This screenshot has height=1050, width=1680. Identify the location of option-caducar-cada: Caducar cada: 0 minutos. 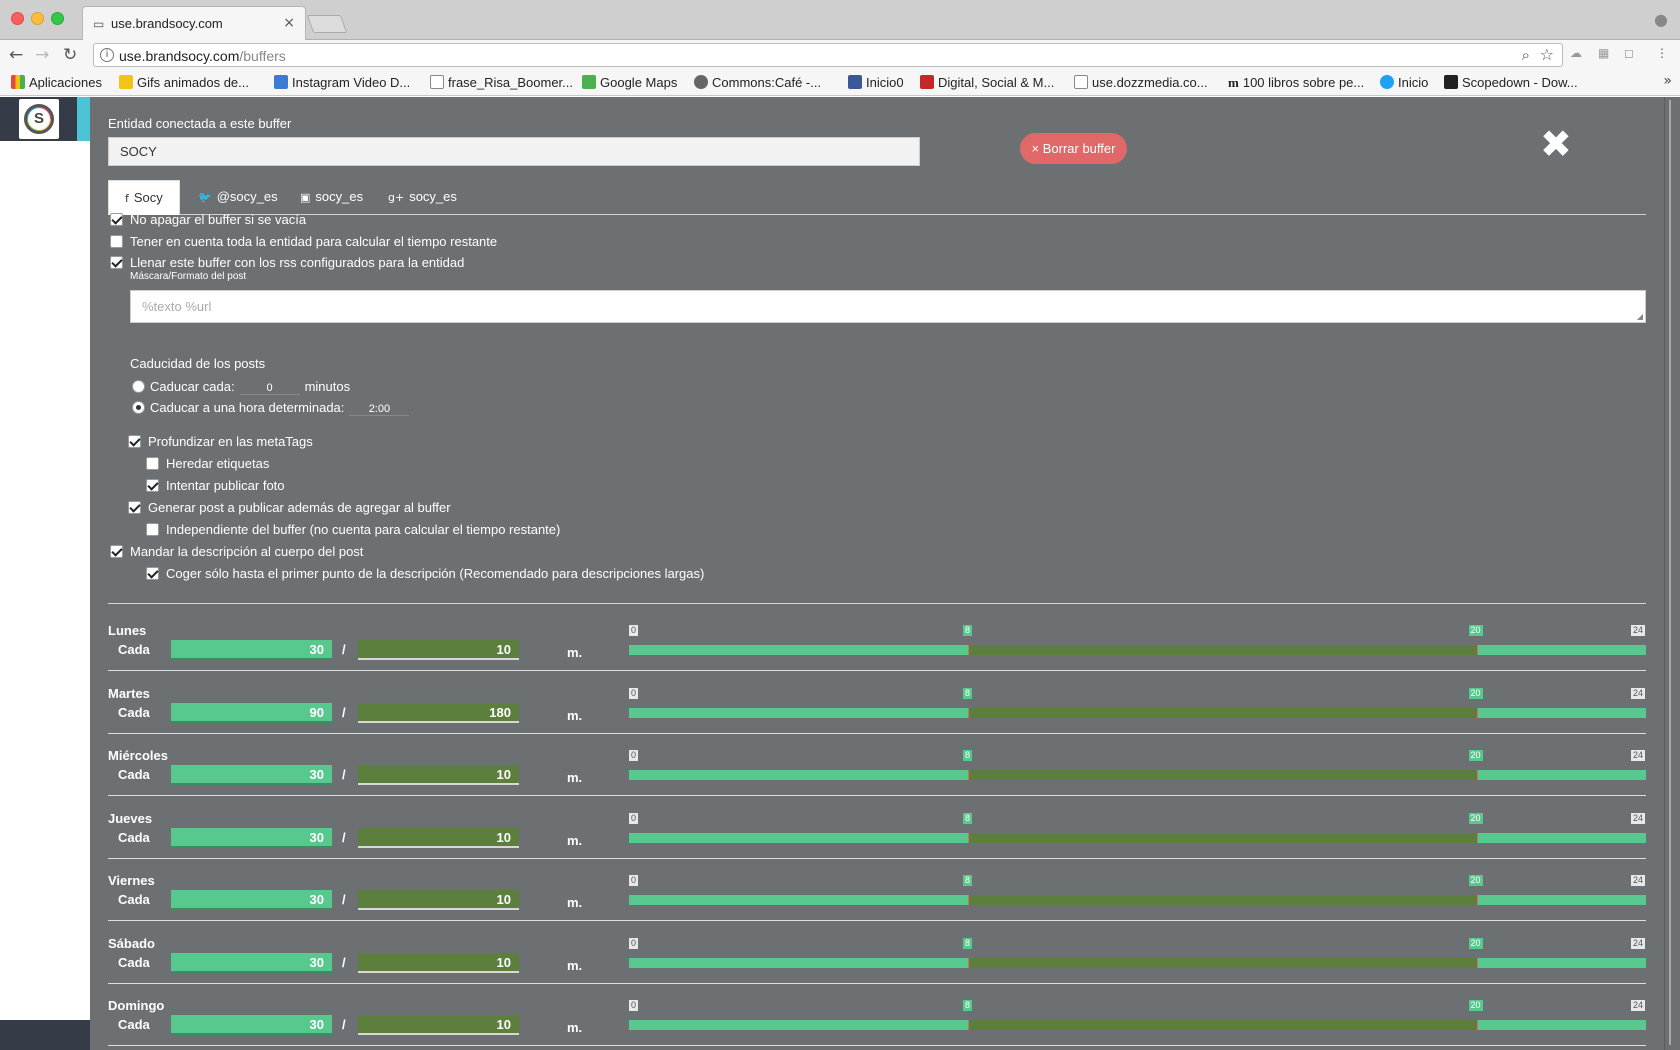
(241, 387).